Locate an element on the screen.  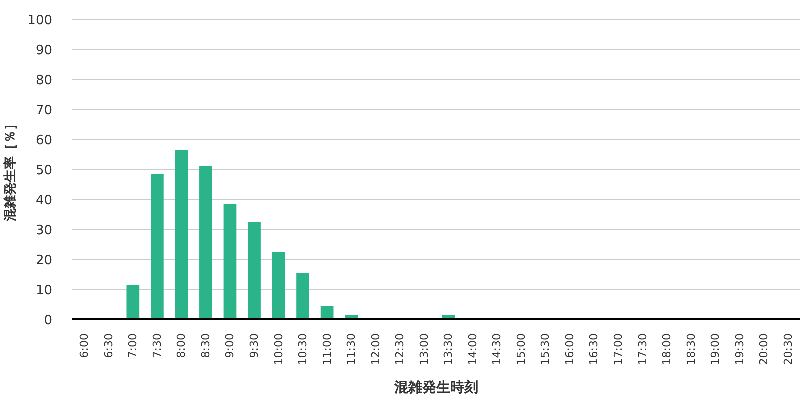
x-tick-label: 6:00 is located at coordinates (85, 346).